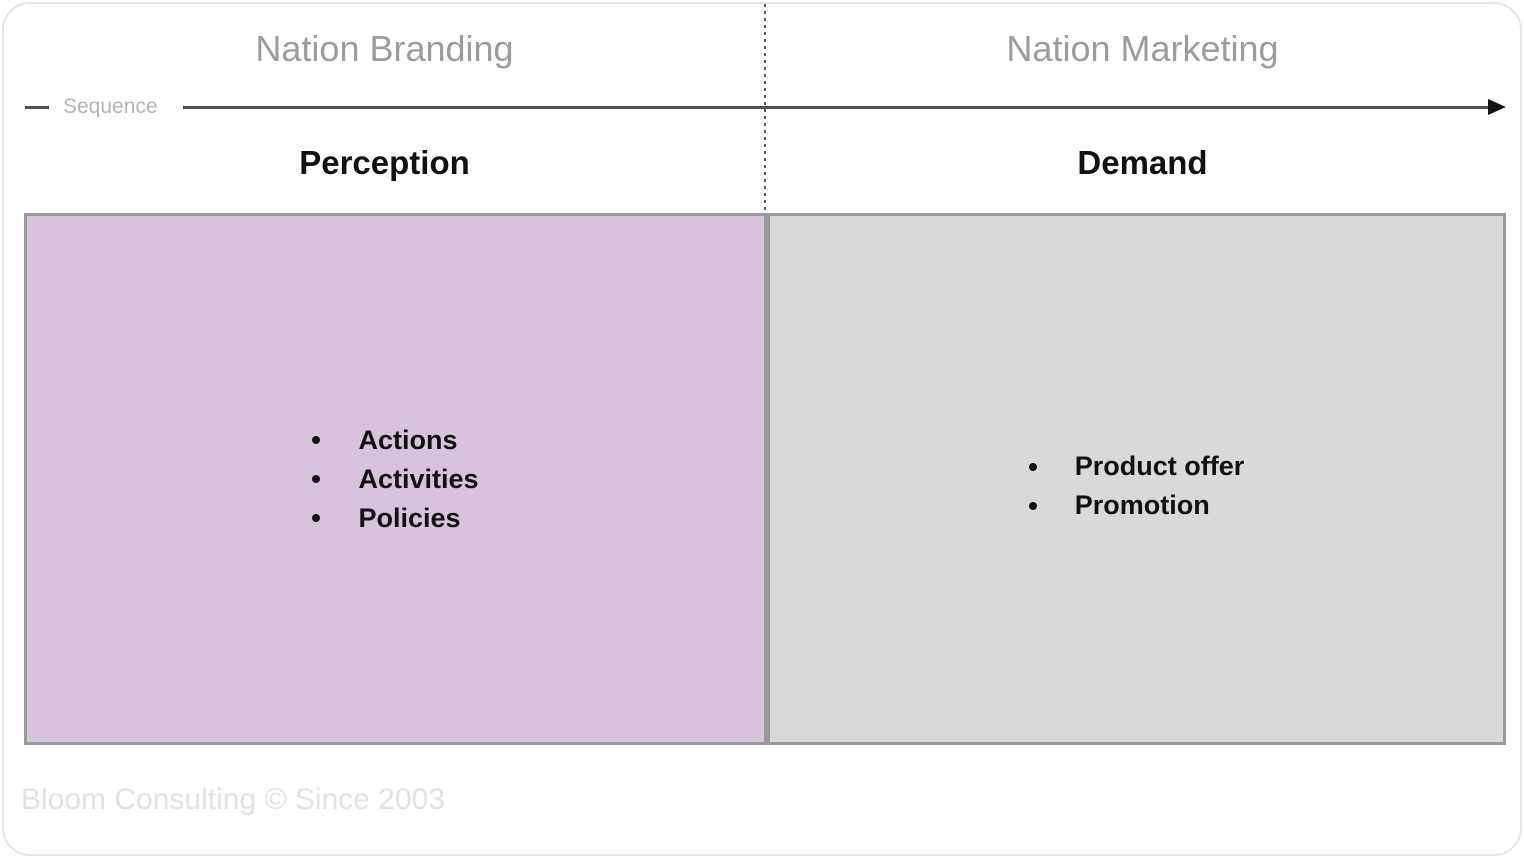 This screenshot has width=1524, height=858. Describe the element at coordinates (233, 799) in the screenshot. I see `copyright-footer: Bloom Consulting © Since 2003` at that location.